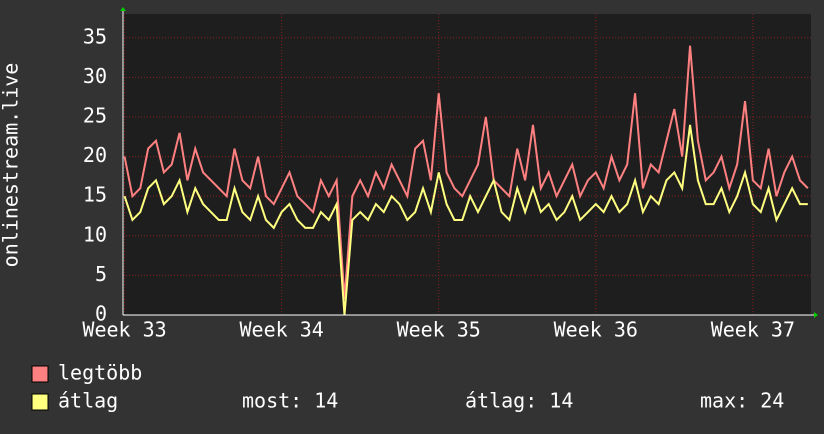 This screenshot has width=824, height=434. What do you see at coordinates (101, 314) in the screenshot?
I see `y-tick-label: 0` at bounding box center [101, 314].